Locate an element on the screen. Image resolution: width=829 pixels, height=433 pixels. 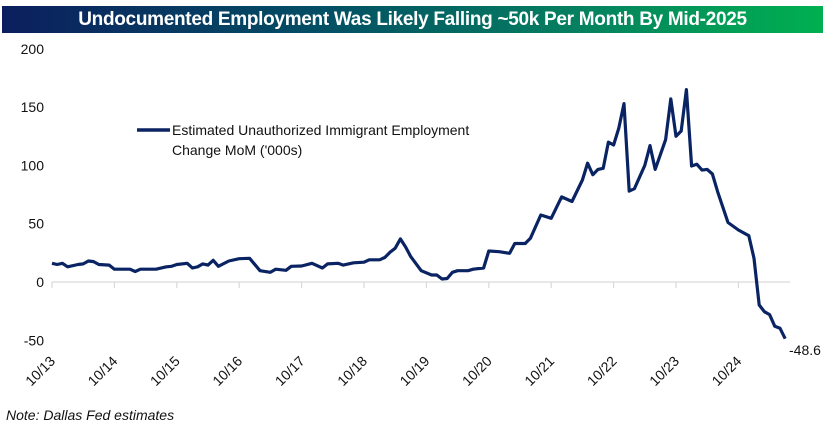
x-tick-label: 10/19 is located at coordinates (414, 371).